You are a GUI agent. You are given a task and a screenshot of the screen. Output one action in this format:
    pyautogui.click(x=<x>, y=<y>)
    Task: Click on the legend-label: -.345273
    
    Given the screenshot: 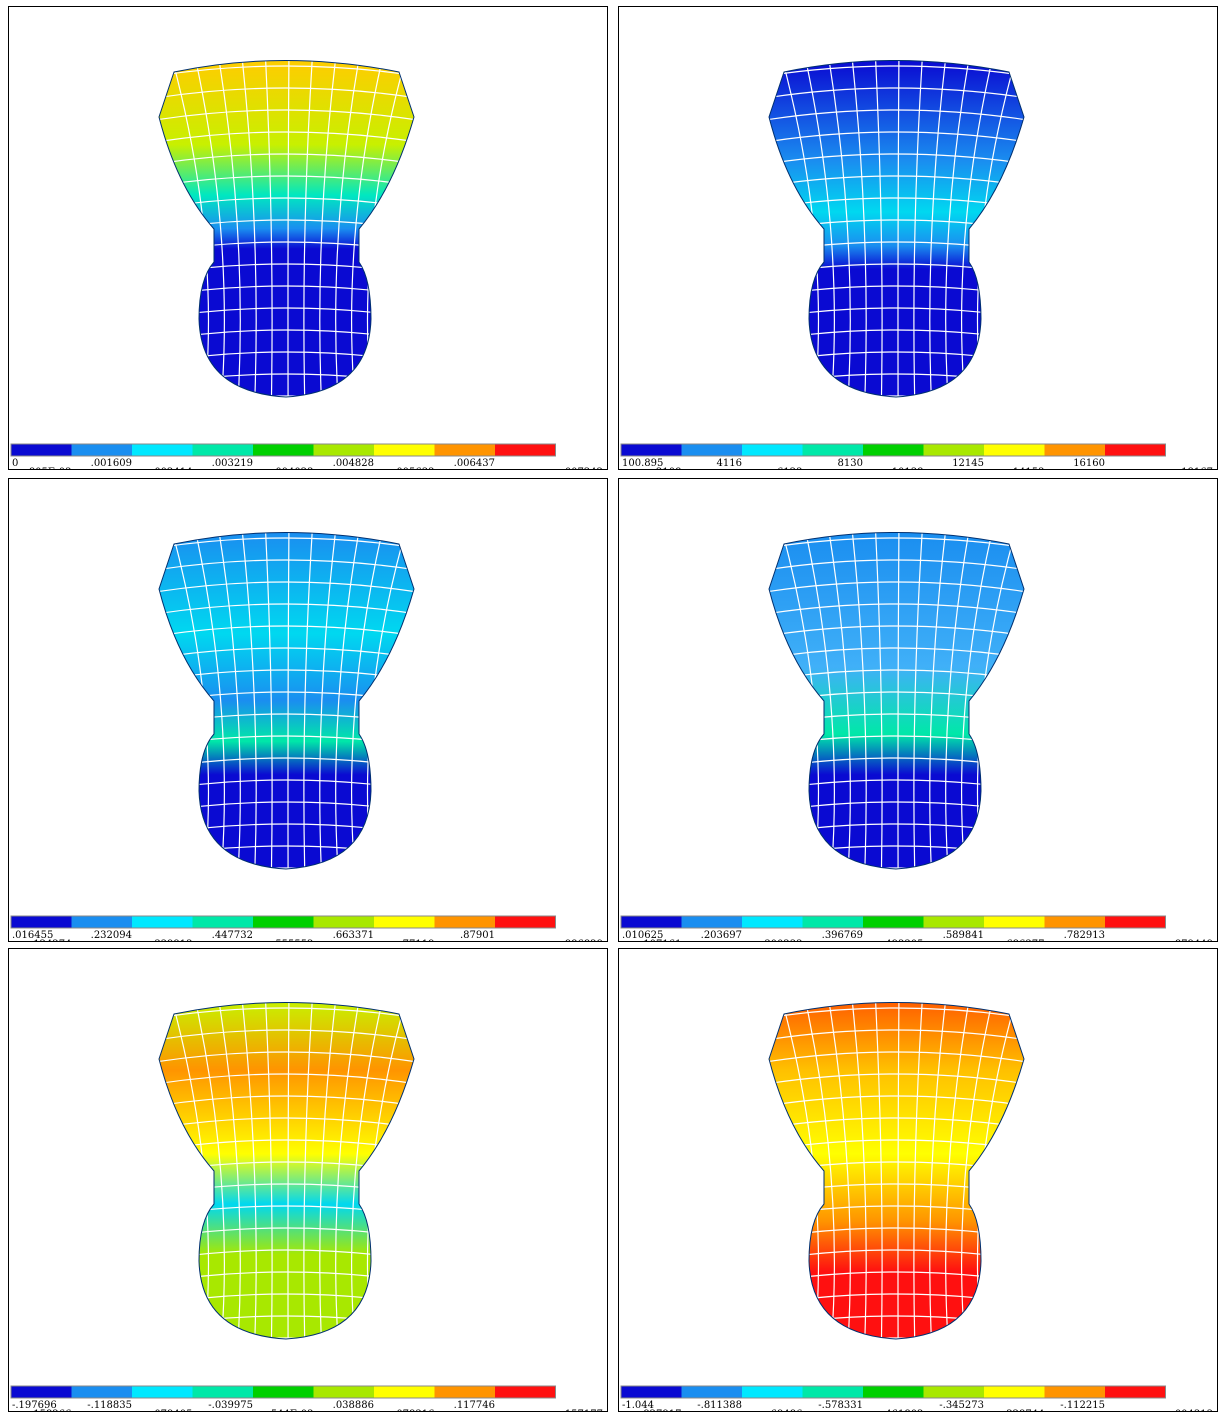 What is the action you would take?
    pyautogui.click(x=961, y=1405)
    